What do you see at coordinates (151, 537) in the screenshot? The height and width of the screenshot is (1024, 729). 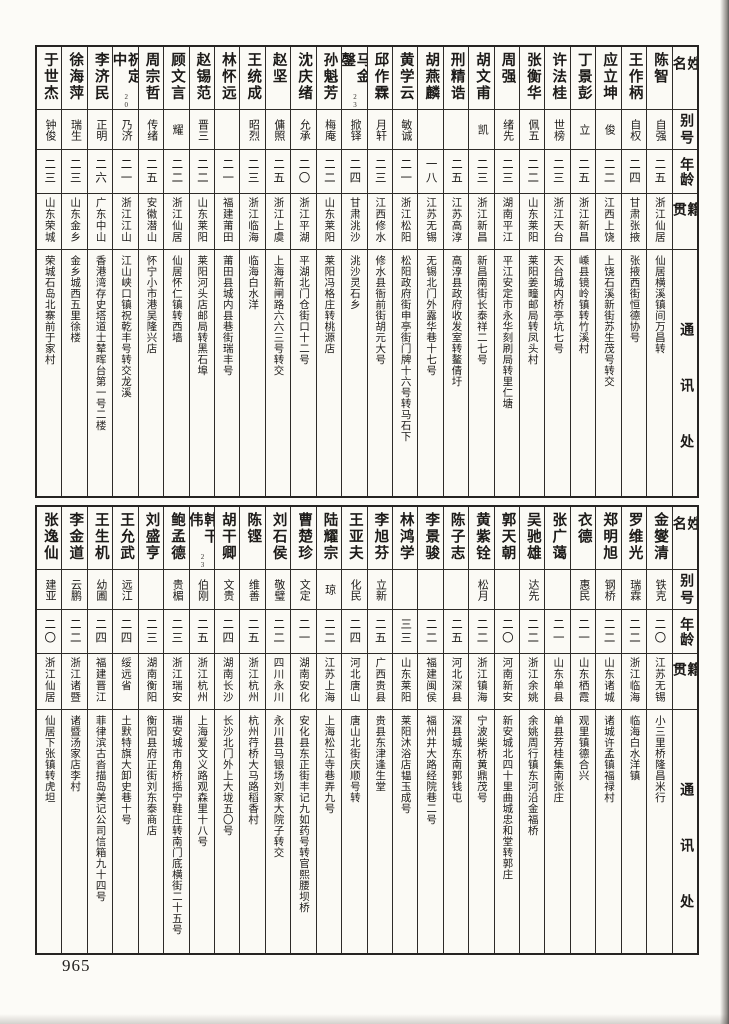 I see `person-name: 刘盛亨` at bounding box center [151, 537].